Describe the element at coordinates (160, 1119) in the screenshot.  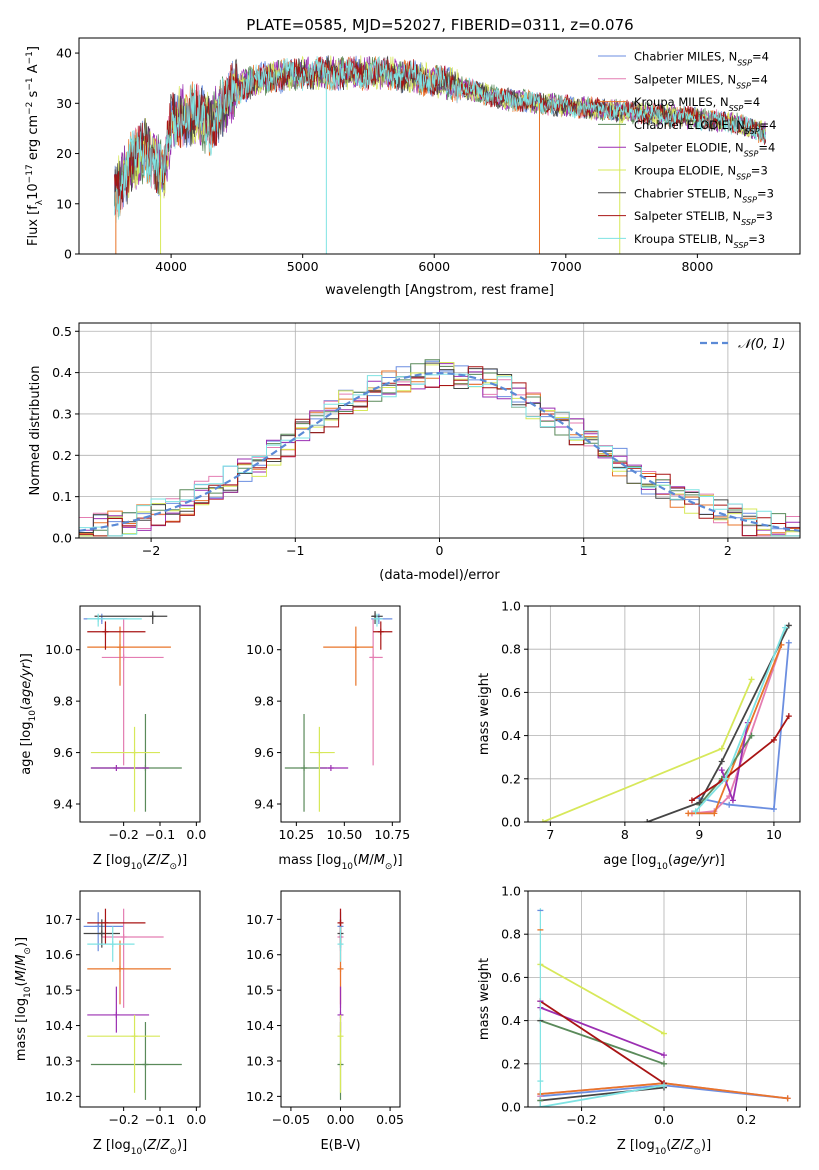
I see `x-tick-label: −0.1` at that location.